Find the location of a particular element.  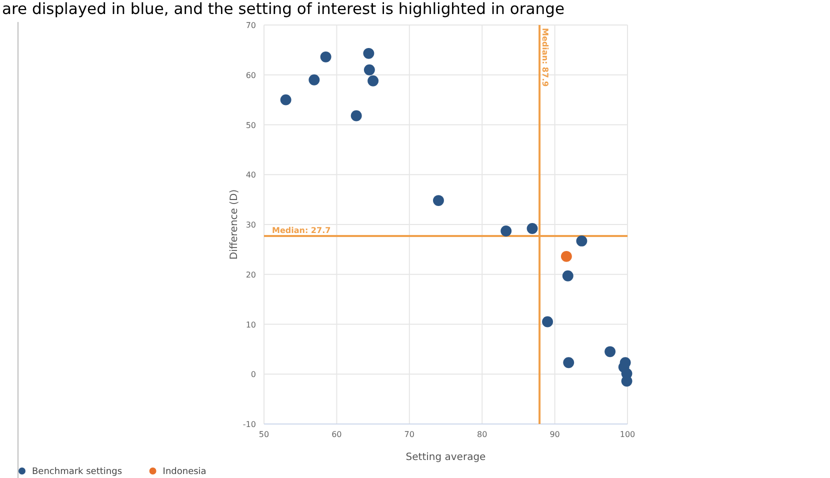

legend-label: Indonesia is located at coordinates (184, 472).